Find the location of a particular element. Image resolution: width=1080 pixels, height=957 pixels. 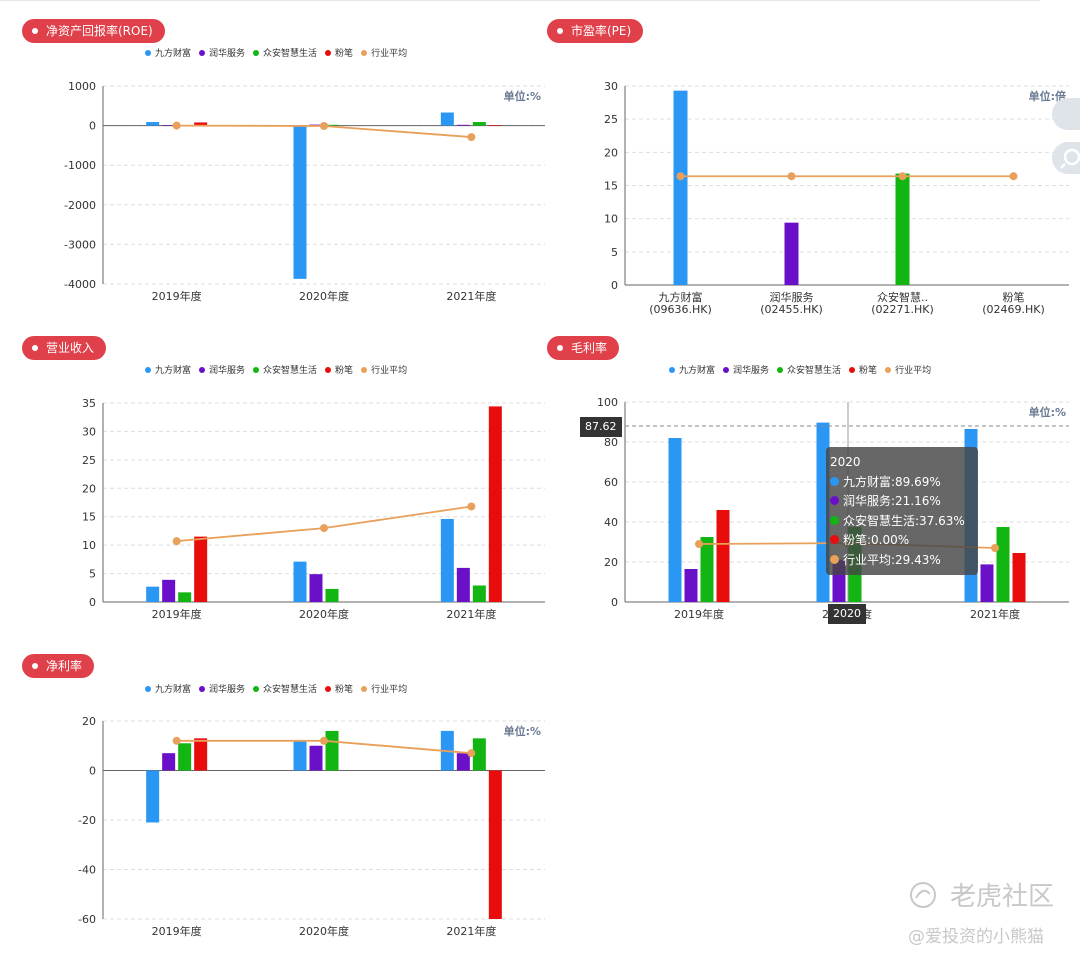

gross-legend: 九方财富 润华服务 众安智慧生活 粉笔 行业平均 is located at coordinates (804, 369).